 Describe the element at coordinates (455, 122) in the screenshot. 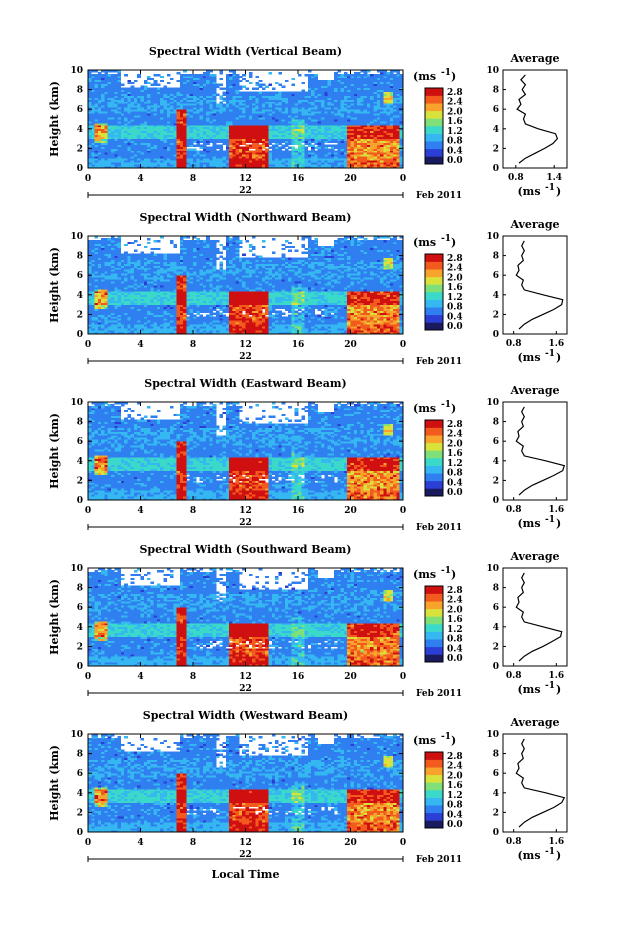

I see `colorbar-tick-label: 1.6` at that location.